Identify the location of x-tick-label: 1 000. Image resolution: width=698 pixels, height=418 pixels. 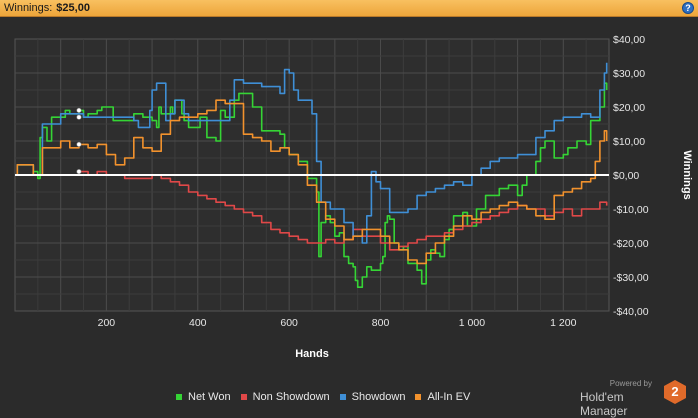
(472, 323).